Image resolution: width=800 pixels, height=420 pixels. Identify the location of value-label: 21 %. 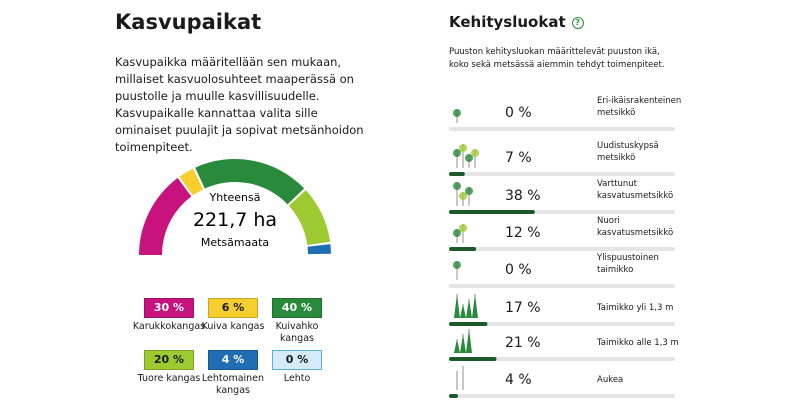
(523, 343).